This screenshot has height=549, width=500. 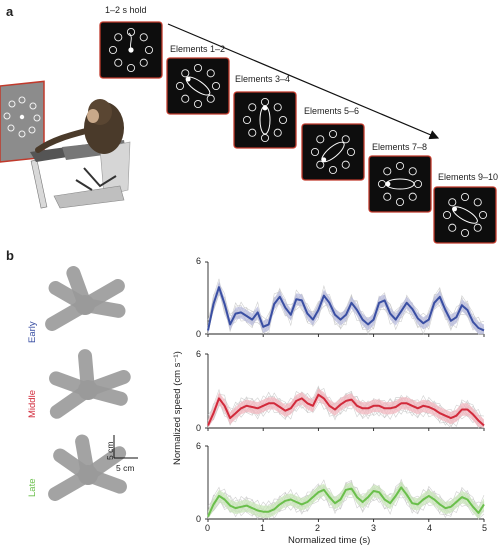 What do you see at coordinates (125, 447) in the screenshot?
I see `scale-bar` at bounding box center [125, 447].